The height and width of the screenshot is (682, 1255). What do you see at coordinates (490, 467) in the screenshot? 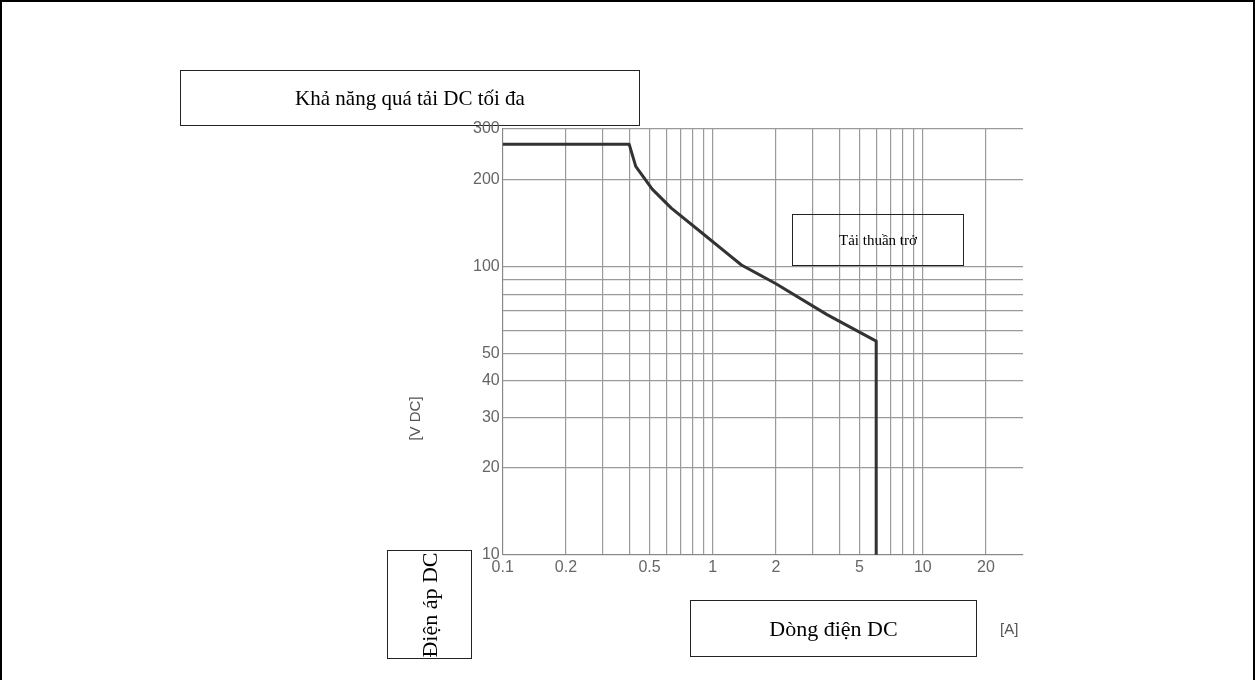
I see `y-tick-label: 20` at bounding box center [490, 467].